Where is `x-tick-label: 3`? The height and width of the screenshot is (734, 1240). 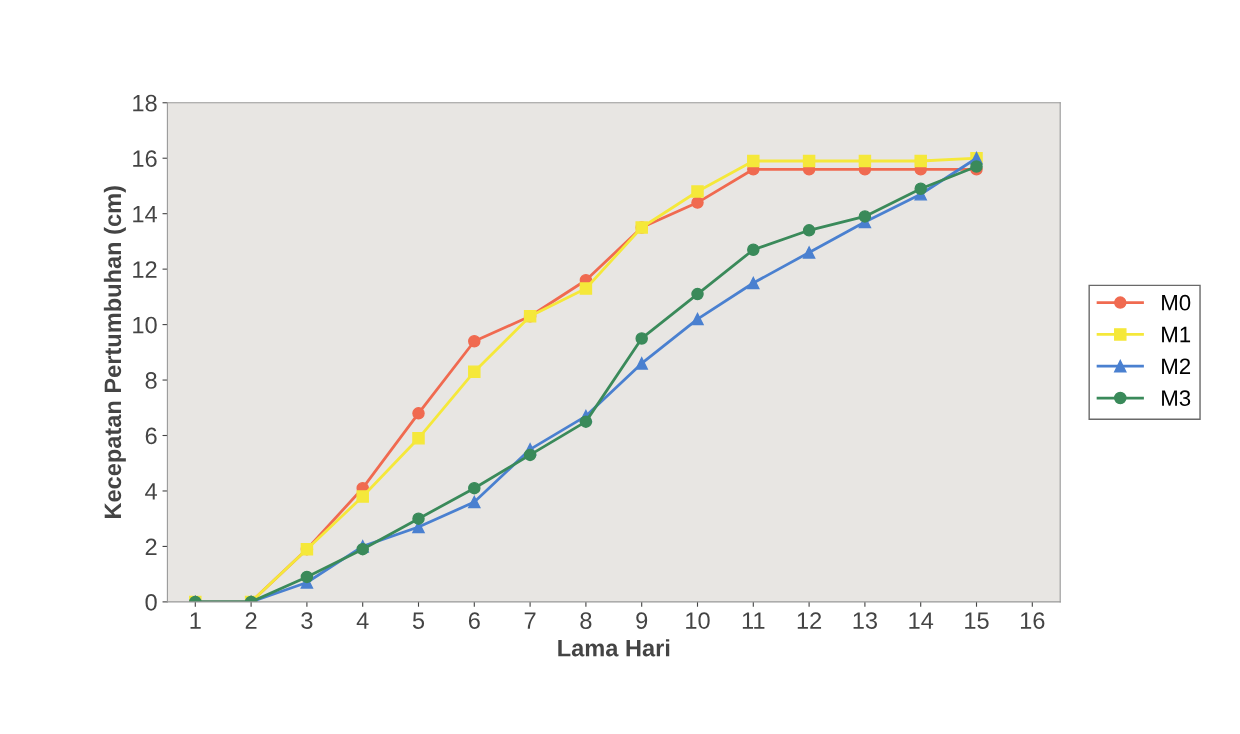 x-tick-label: 3 is located at coordinates (307, 620).